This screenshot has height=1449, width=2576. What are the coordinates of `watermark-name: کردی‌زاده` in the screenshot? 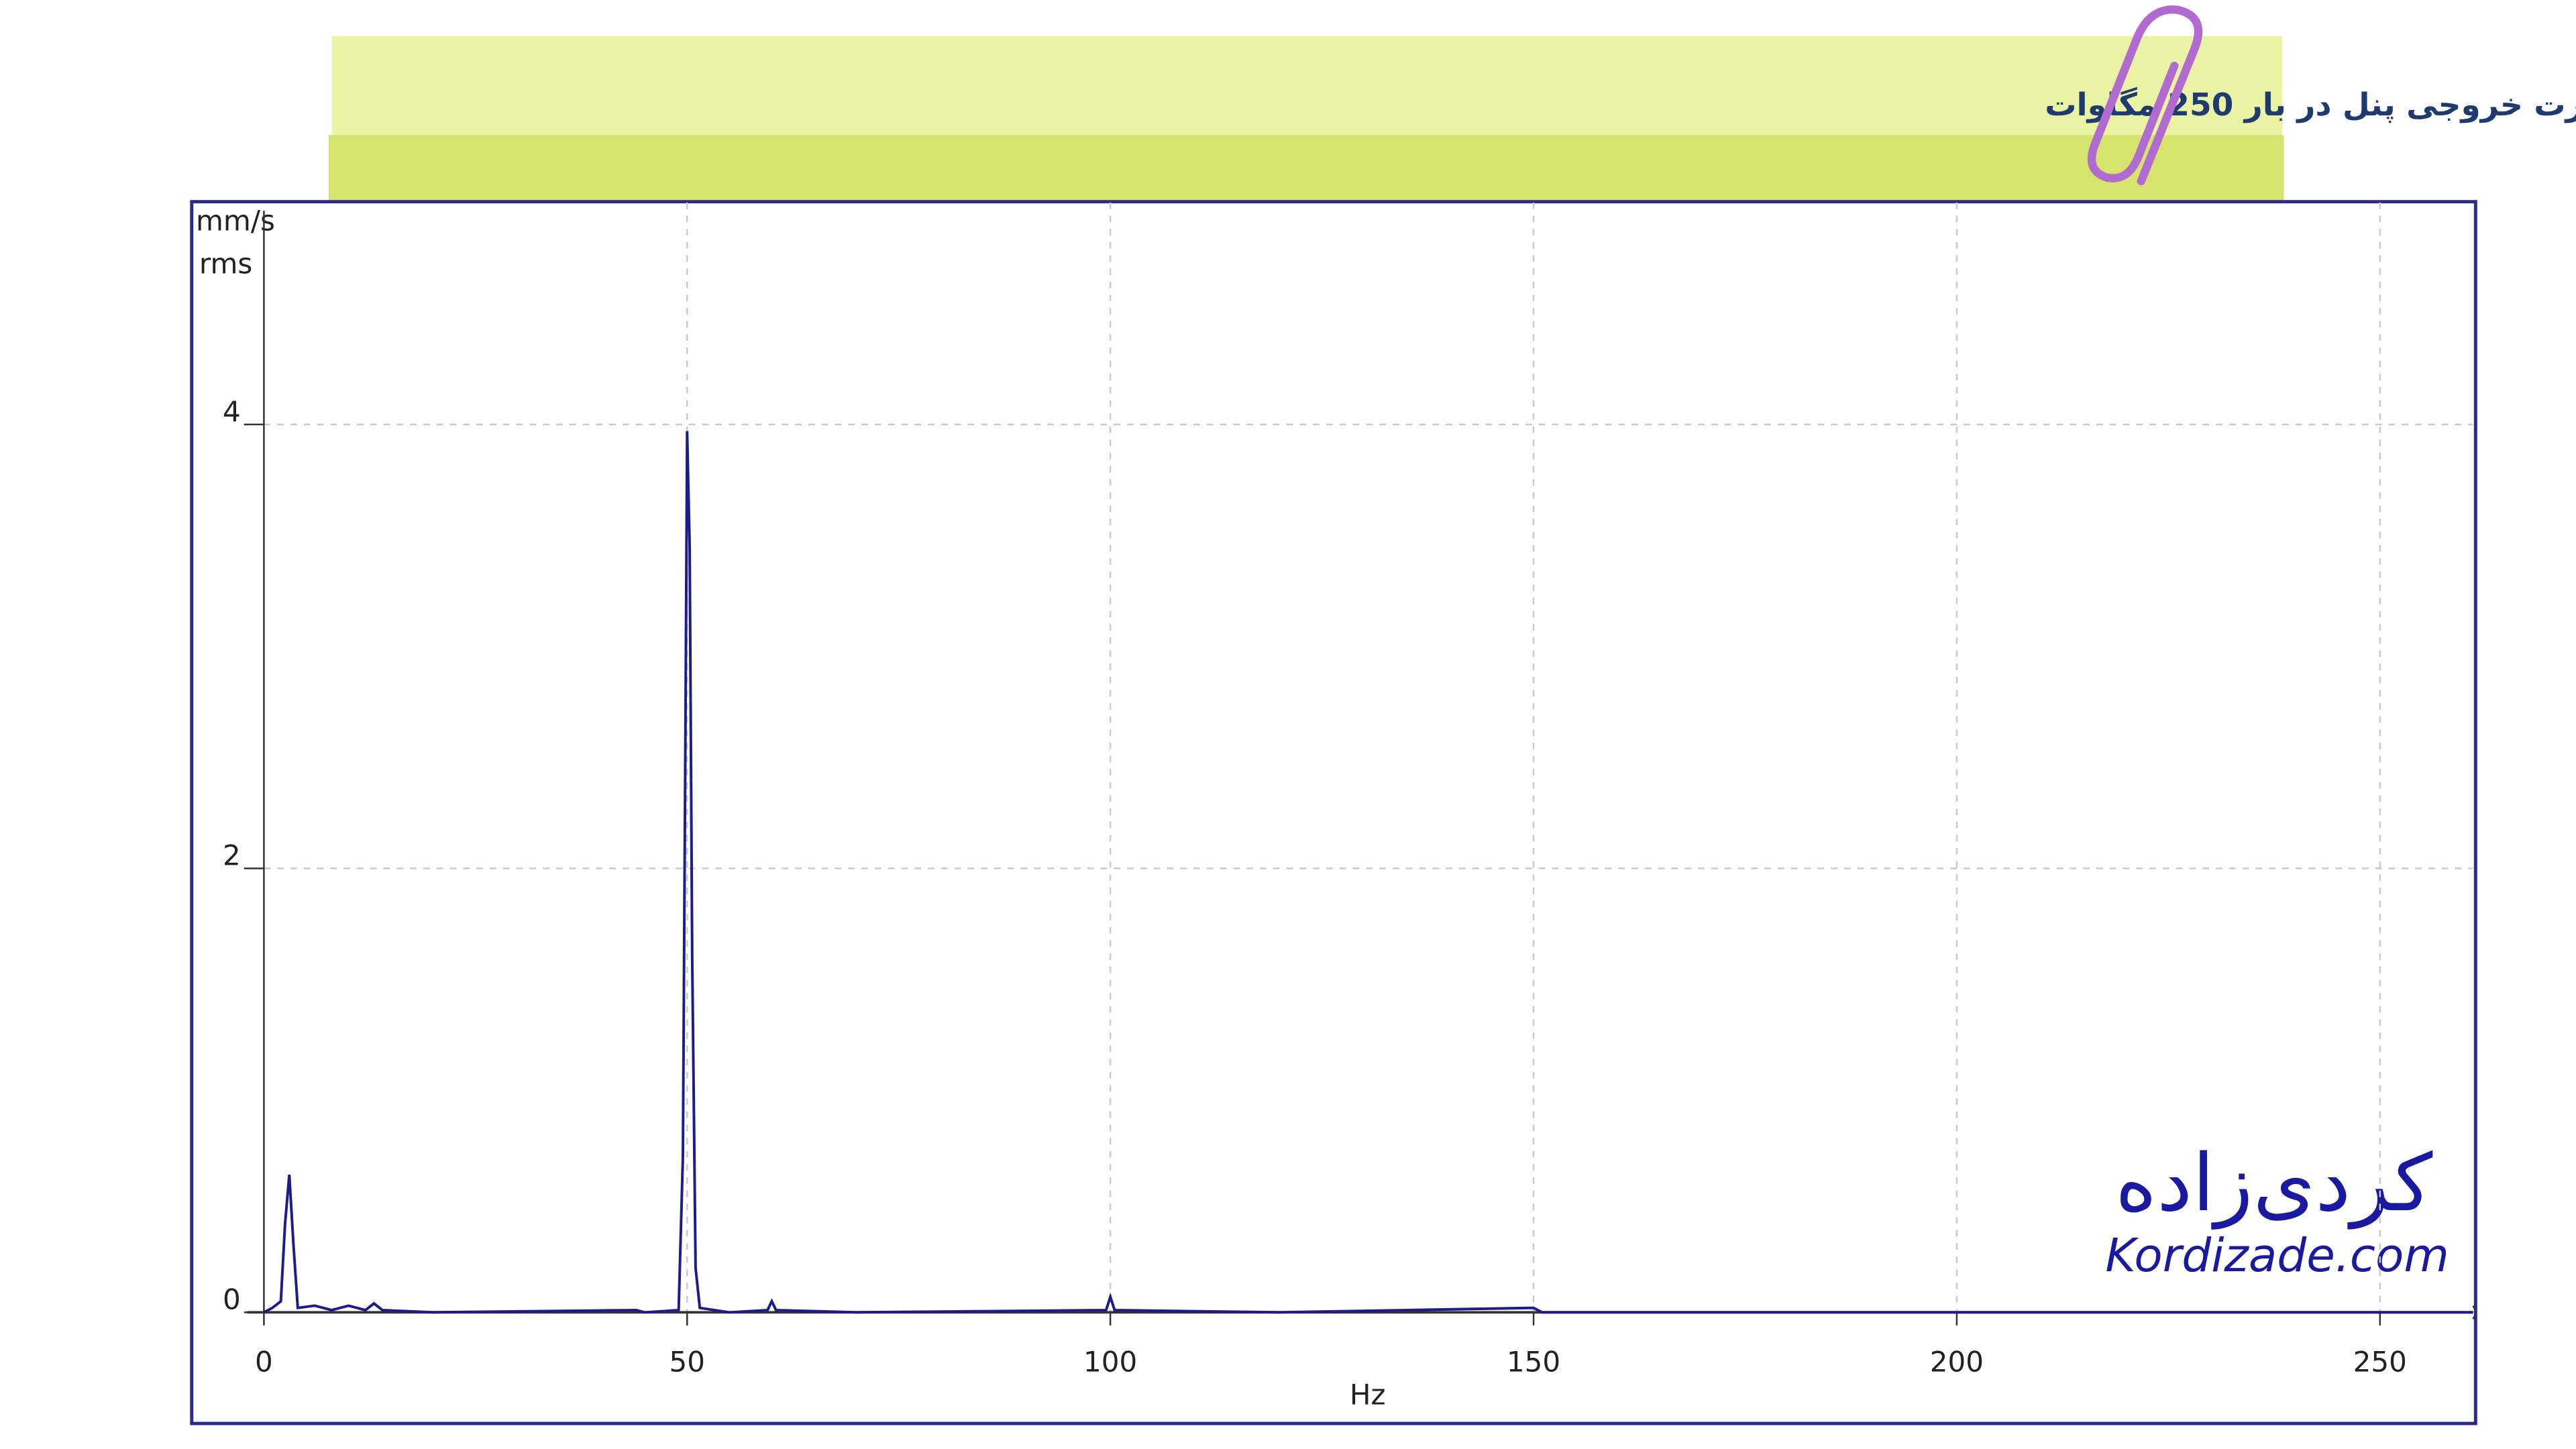 It's located at (2274, 1183).